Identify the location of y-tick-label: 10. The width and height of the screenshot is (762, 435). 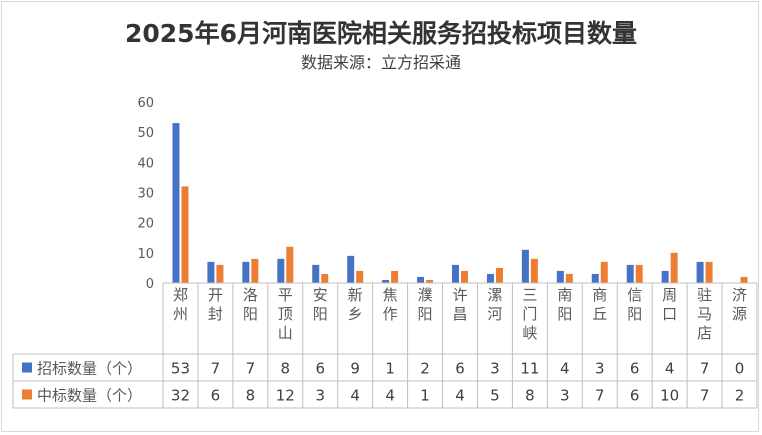
(145, 254).